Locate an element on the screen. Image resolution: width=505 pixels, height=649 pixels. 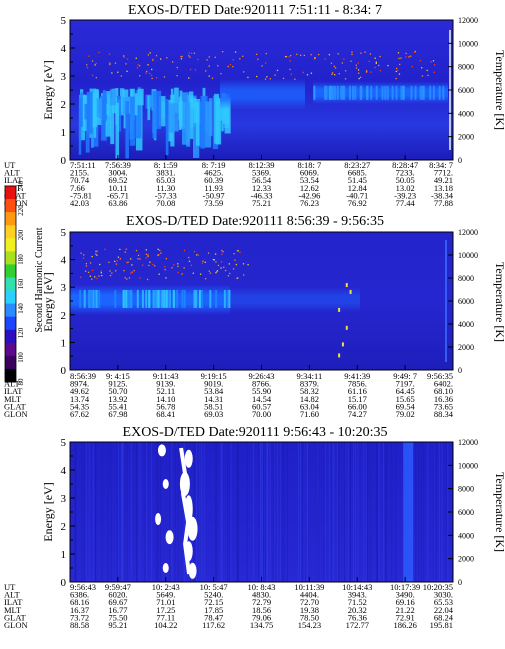
panel-1-table-cell: 7233. is located at coordinates (405, 173).